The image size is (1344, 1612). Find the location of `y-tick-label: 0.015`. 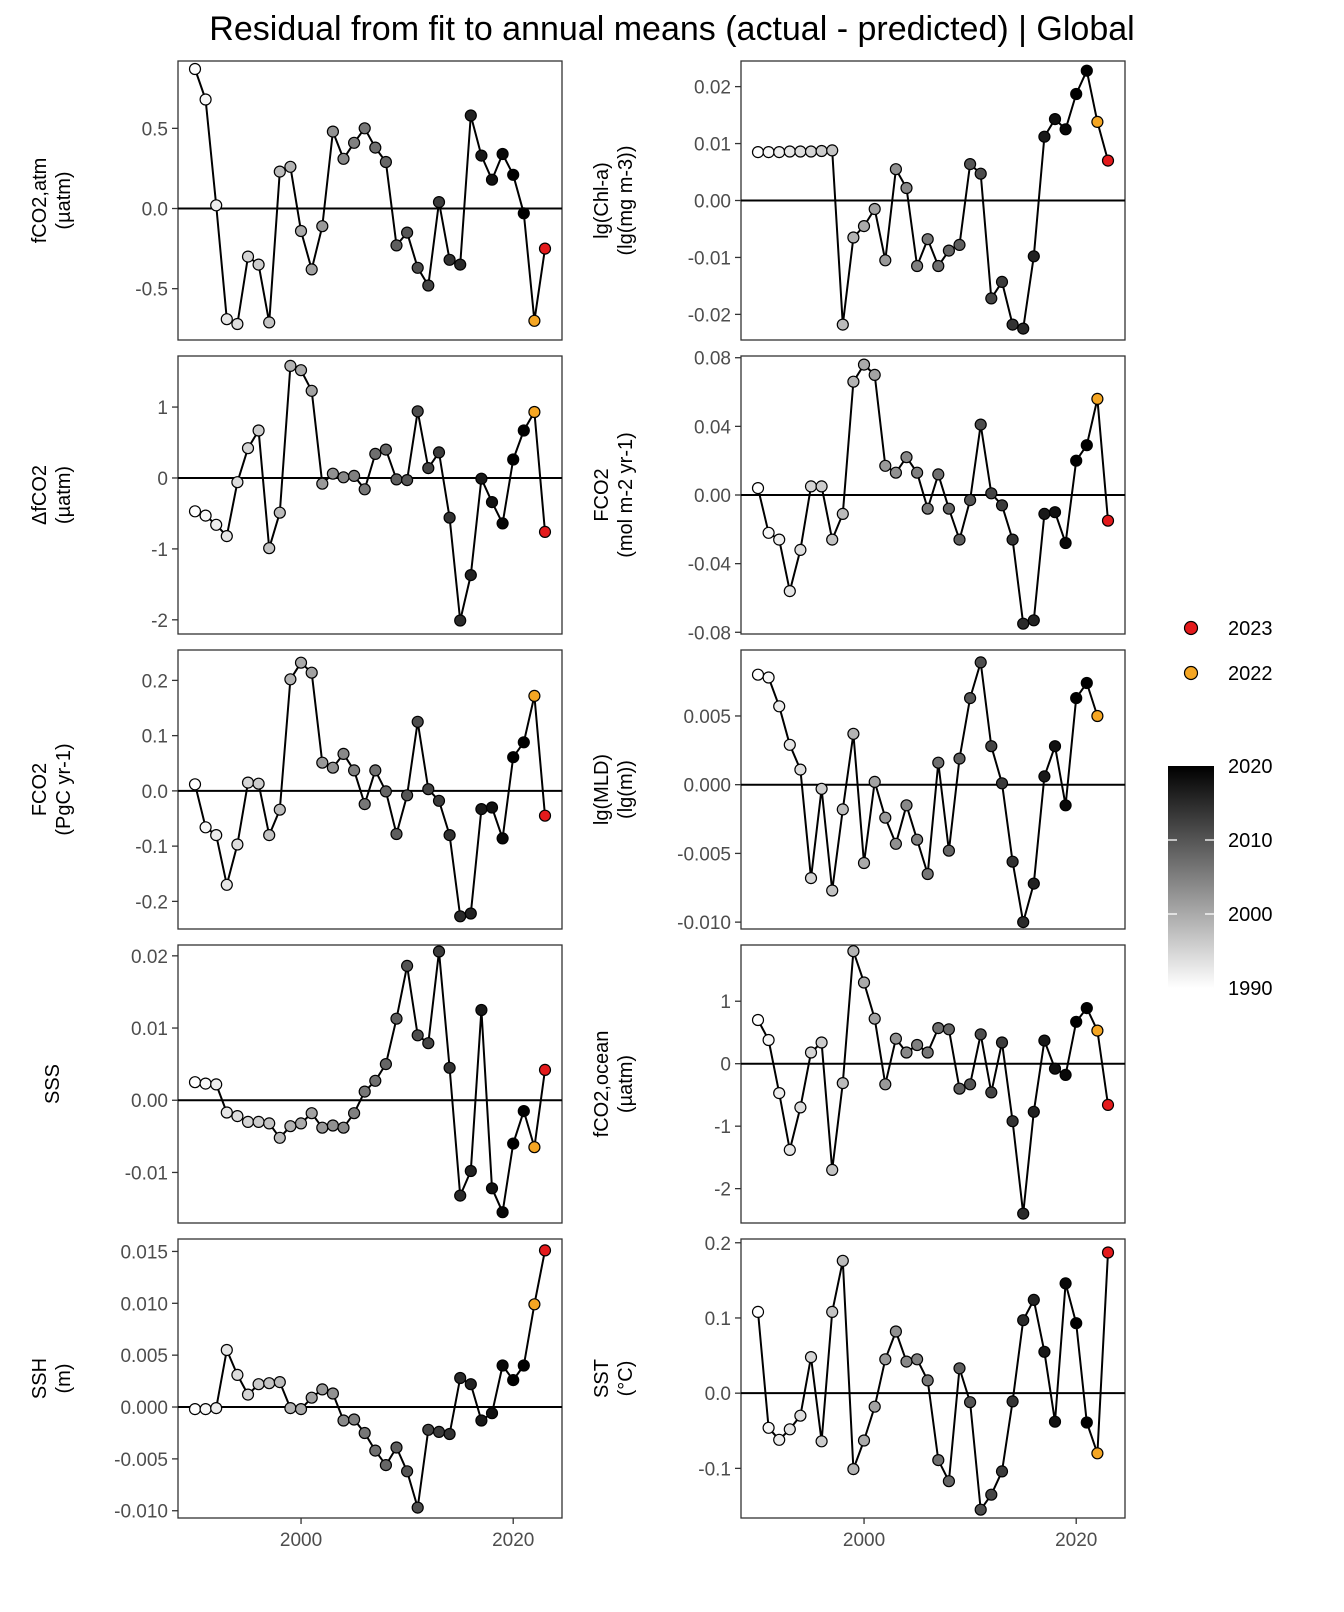

y-tick-label: 0.015 is located at coordinates (144, 1252).